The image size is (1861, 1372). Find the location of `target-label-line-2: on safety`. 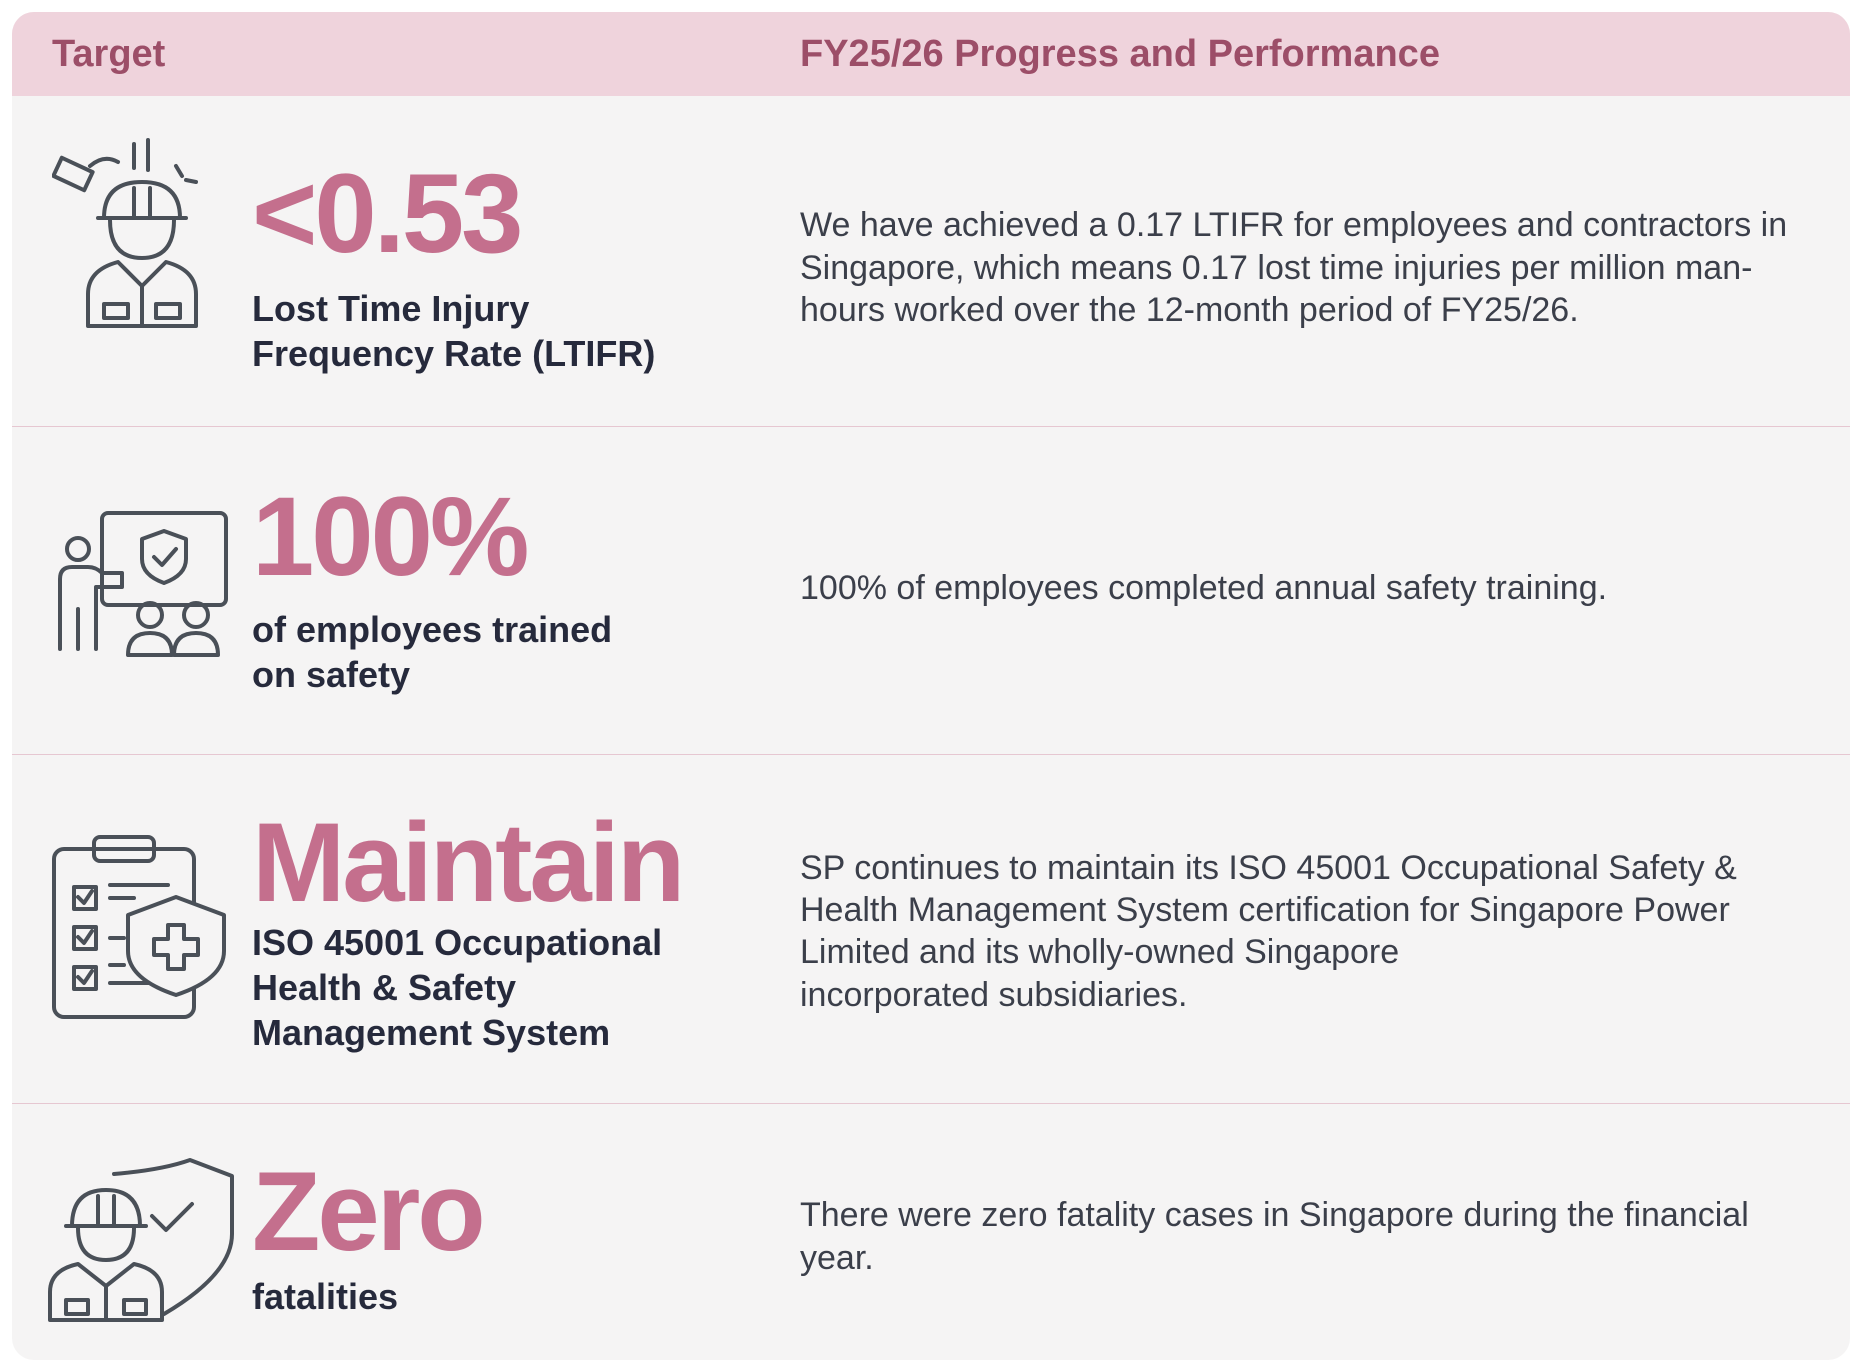

target-label-line-2: on safety is located at coordinates (331, 674).